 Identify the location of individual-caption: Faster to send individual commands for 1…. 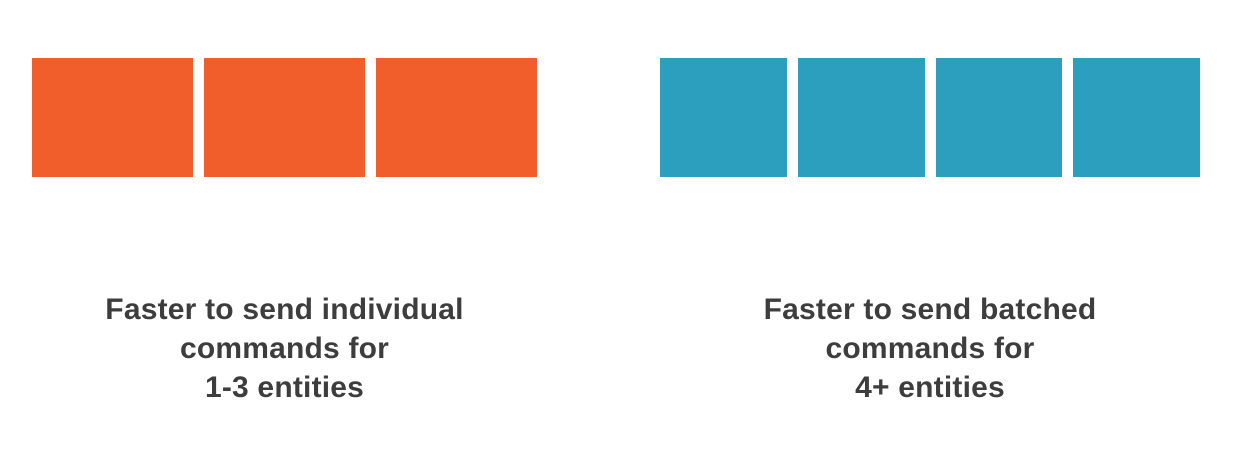
(284, 348).